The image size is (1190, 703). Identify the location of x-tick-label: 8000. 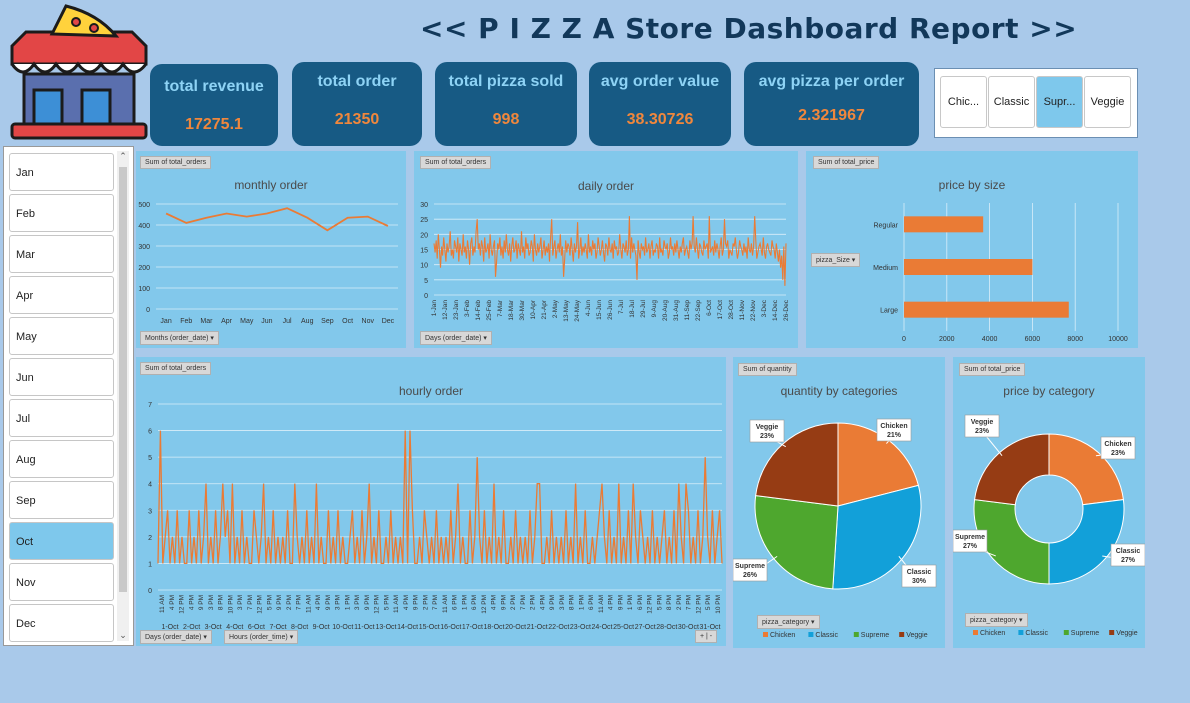
(1075, 339).